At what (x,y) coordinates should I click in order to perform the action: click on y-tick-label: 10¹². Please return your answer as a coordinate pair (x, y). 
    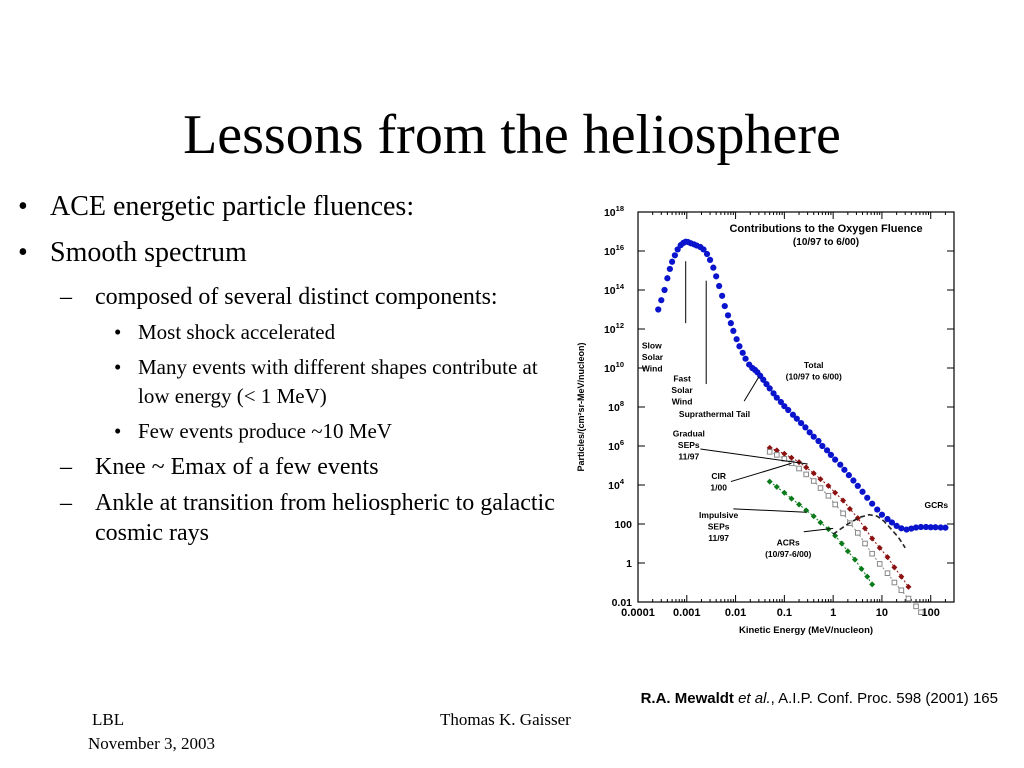
    Looking at the image, I should click on (614, 328).